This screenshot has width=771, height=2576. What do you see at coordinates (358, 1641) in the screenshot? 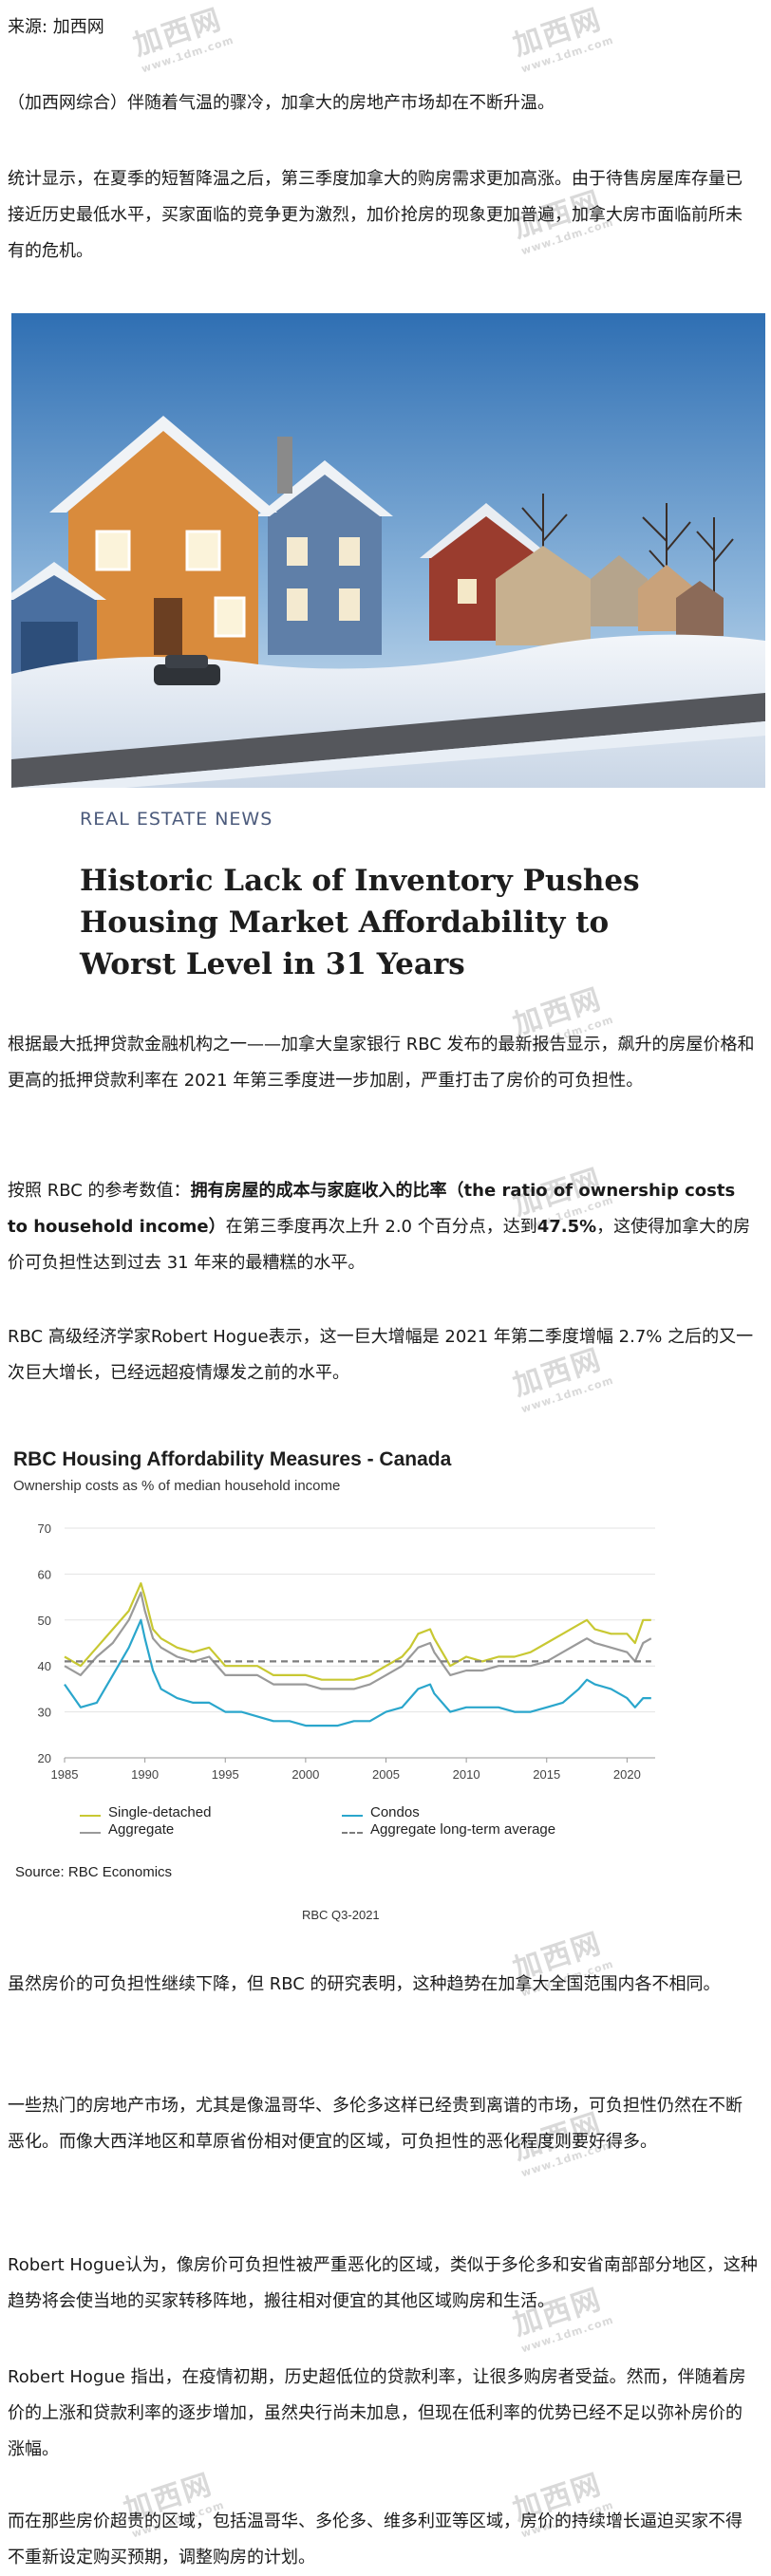
I see `series-line-aggregate` at bounding box center [358, 1641].